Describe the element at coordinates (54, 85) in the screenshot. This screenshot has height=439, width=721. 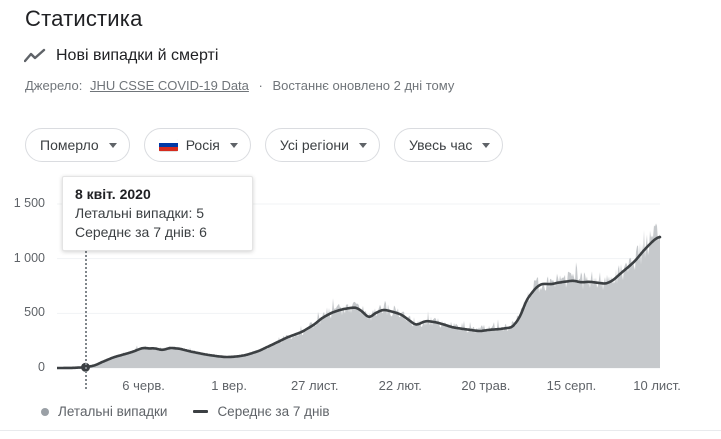
I see `source-label: Джерело:` at that location.